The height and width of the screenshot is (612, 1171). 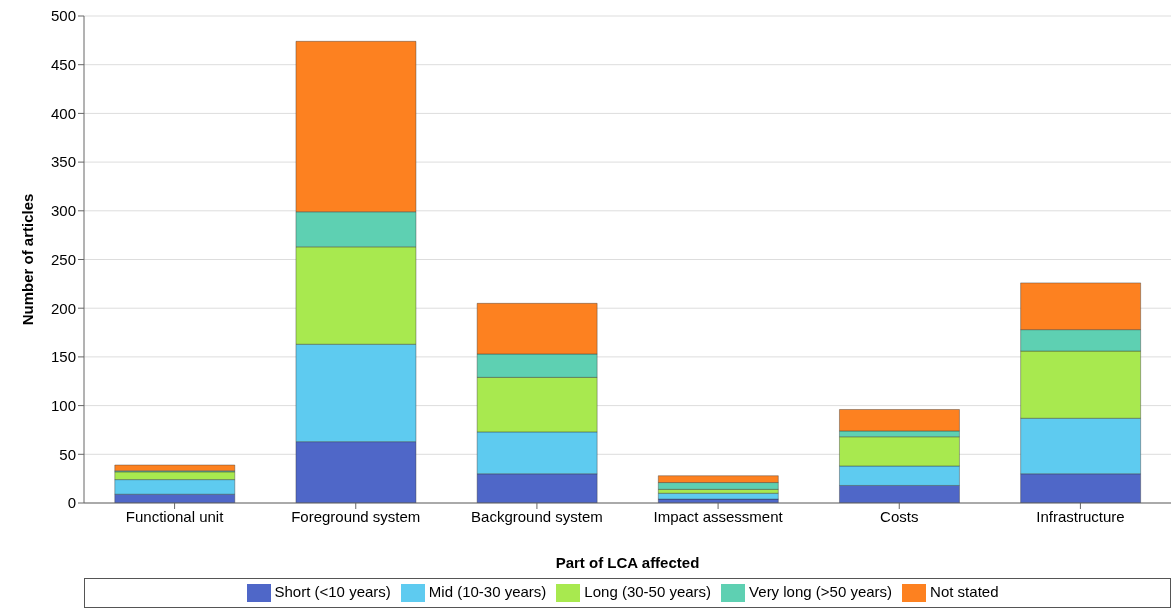 What do you see at coordinates (63, 113) in the screenshot?
I see `y-tick-label: 400` at bounding box center [63, 113].